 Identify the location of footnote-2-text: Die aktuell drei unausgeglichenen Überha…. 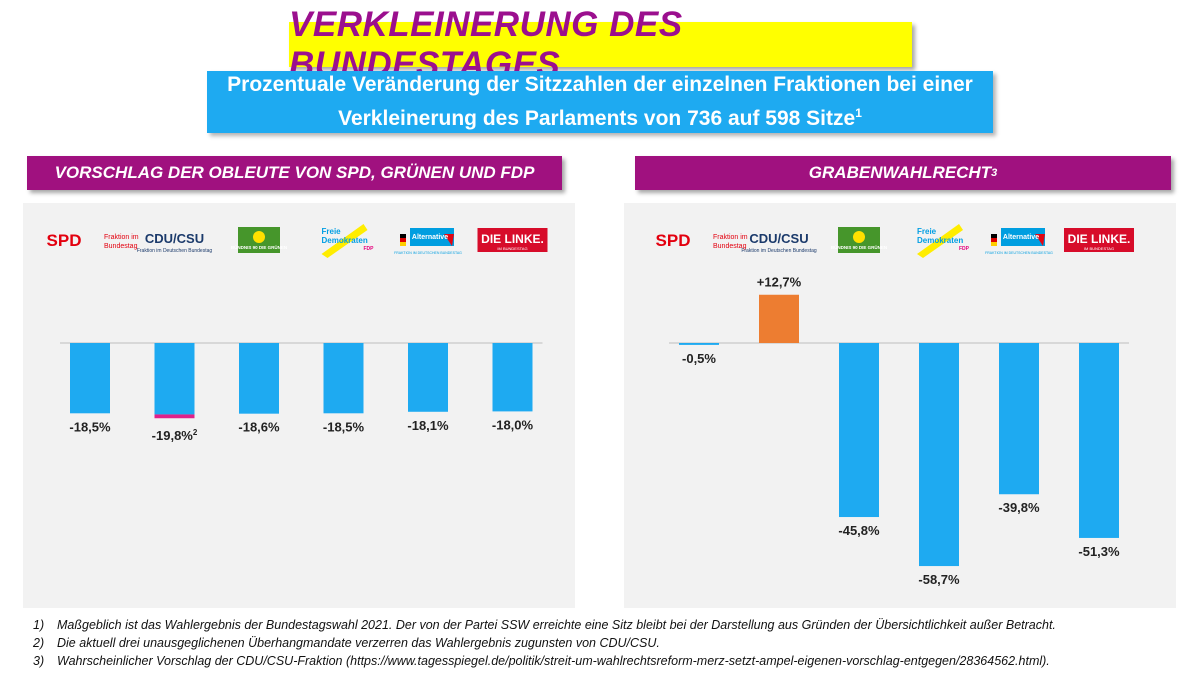
(358, 643).